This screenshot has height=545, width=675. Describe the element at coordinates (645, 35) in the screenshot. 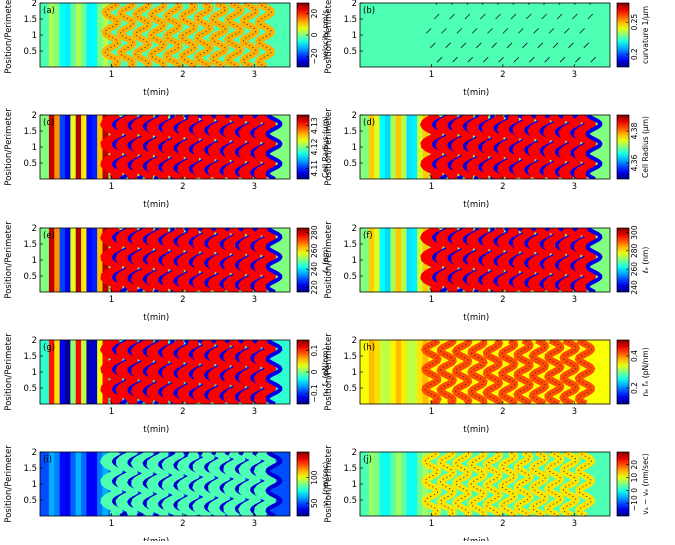

I see `colorbar-title: curvature 1/μm` at that location.